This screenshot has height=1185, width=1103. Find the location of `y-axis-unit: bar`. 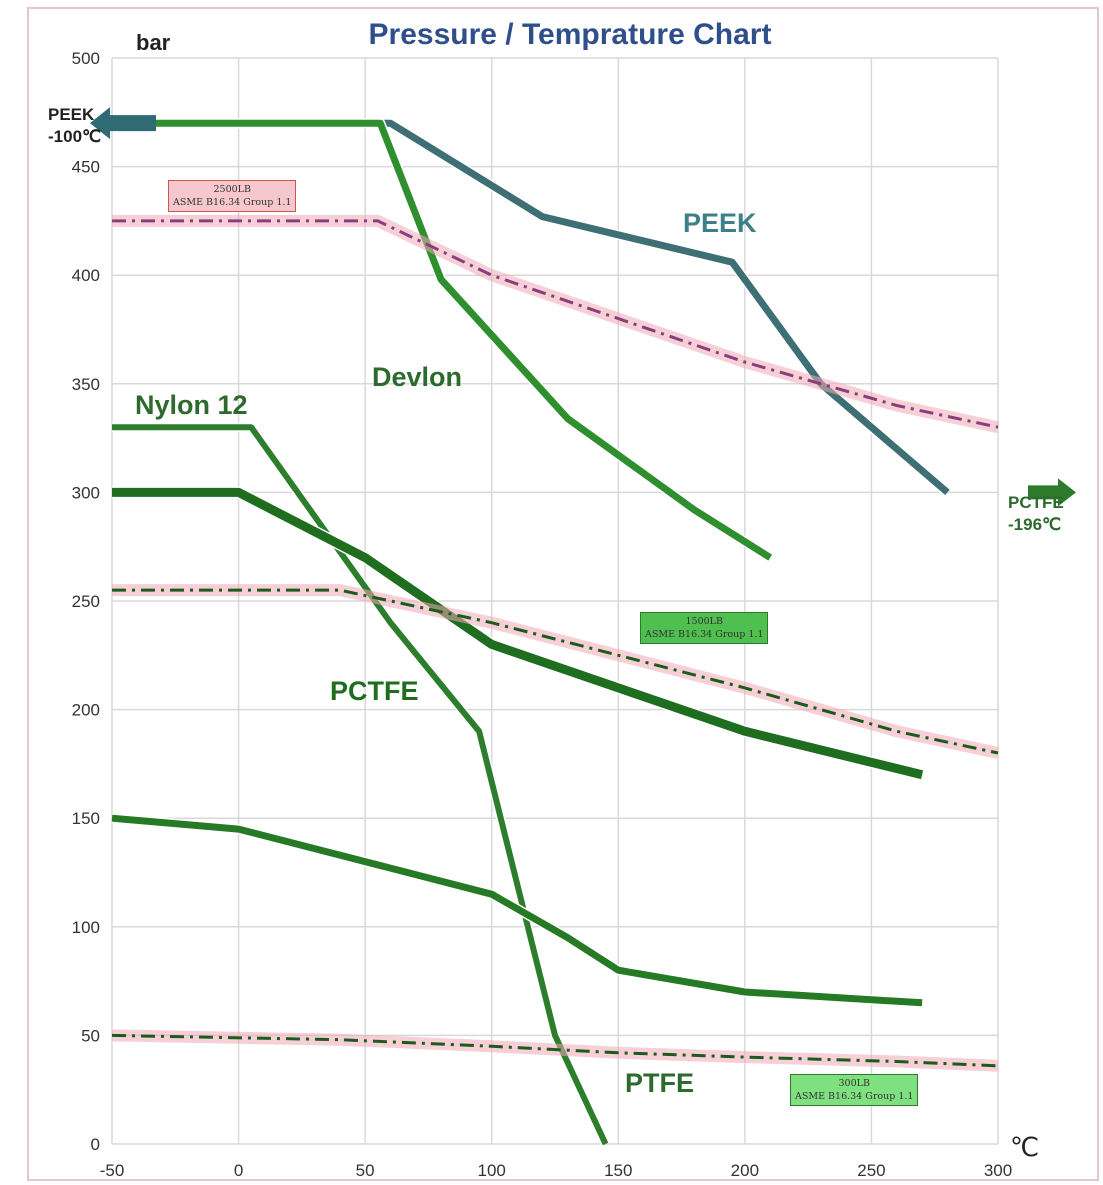

y-axis-unit: bar is located at coordinates (153, 42).